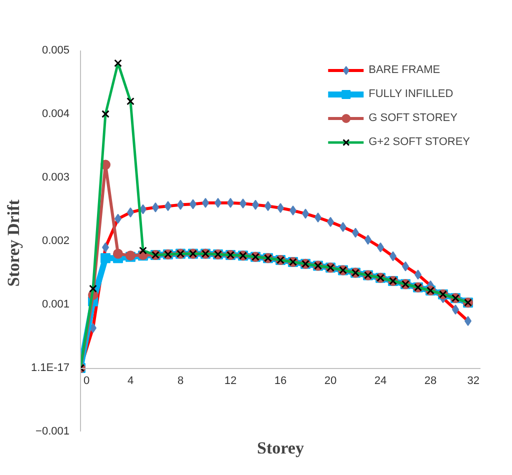  What do you see at coordinates (230, 381) in the screenshot?
I see `x-tick-label: 12` at bounding box center [230, 381].